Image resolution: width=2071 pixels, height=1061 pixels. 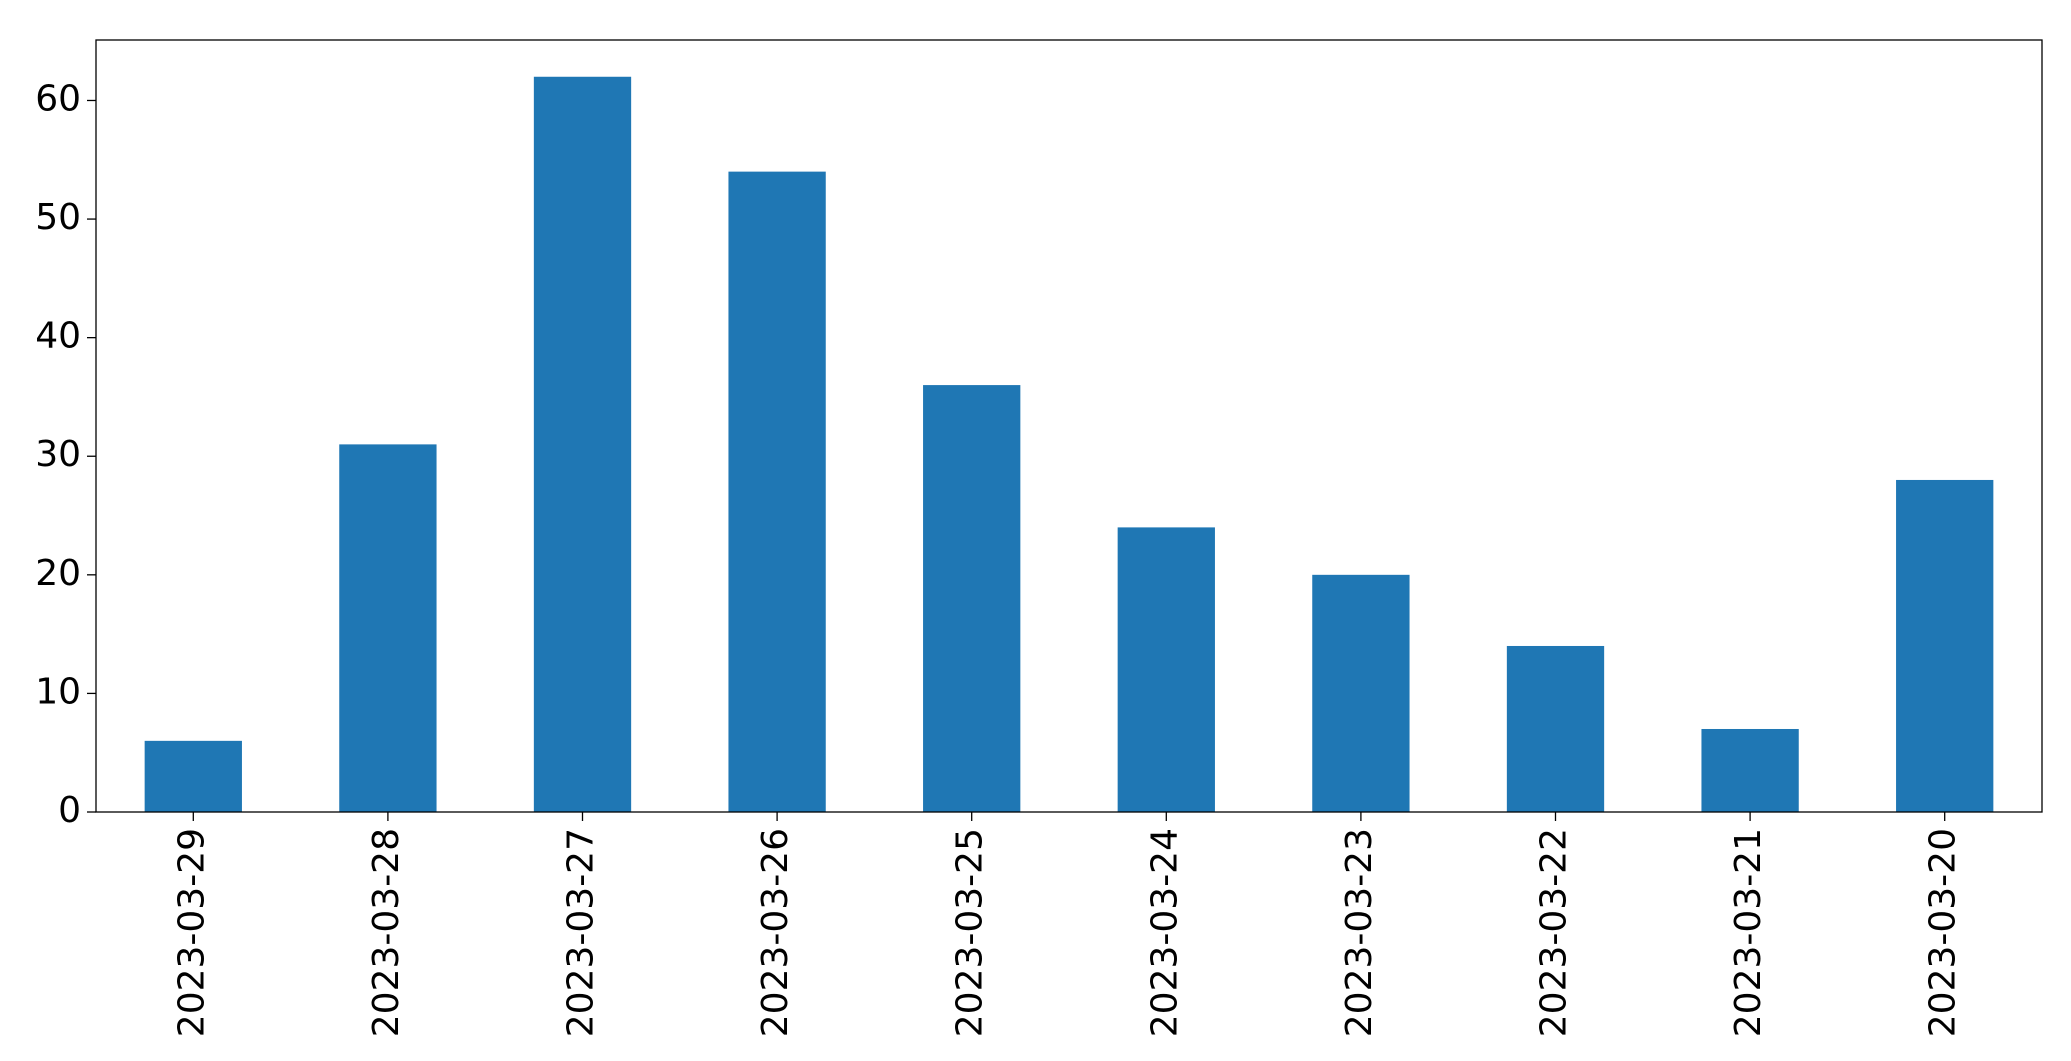 I want to click on y-tick-label: 30, so click(x=58, y=454).